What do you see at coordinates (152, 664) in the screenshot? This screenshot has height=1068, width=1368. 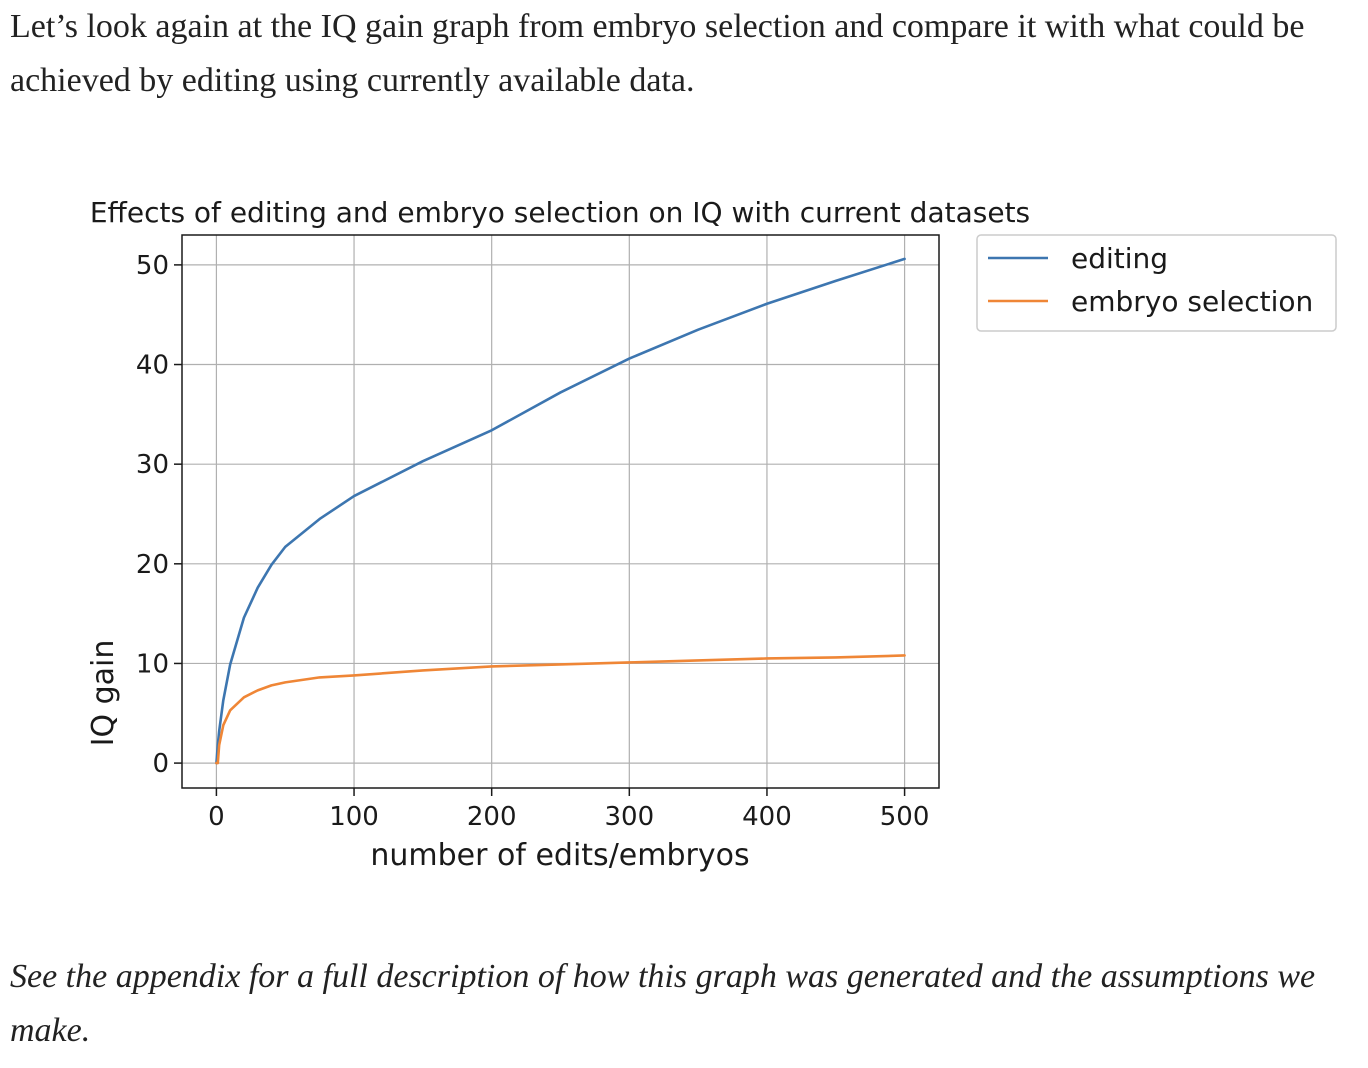 I see `y-tick-label: 10` at bounding box center [152, 664].